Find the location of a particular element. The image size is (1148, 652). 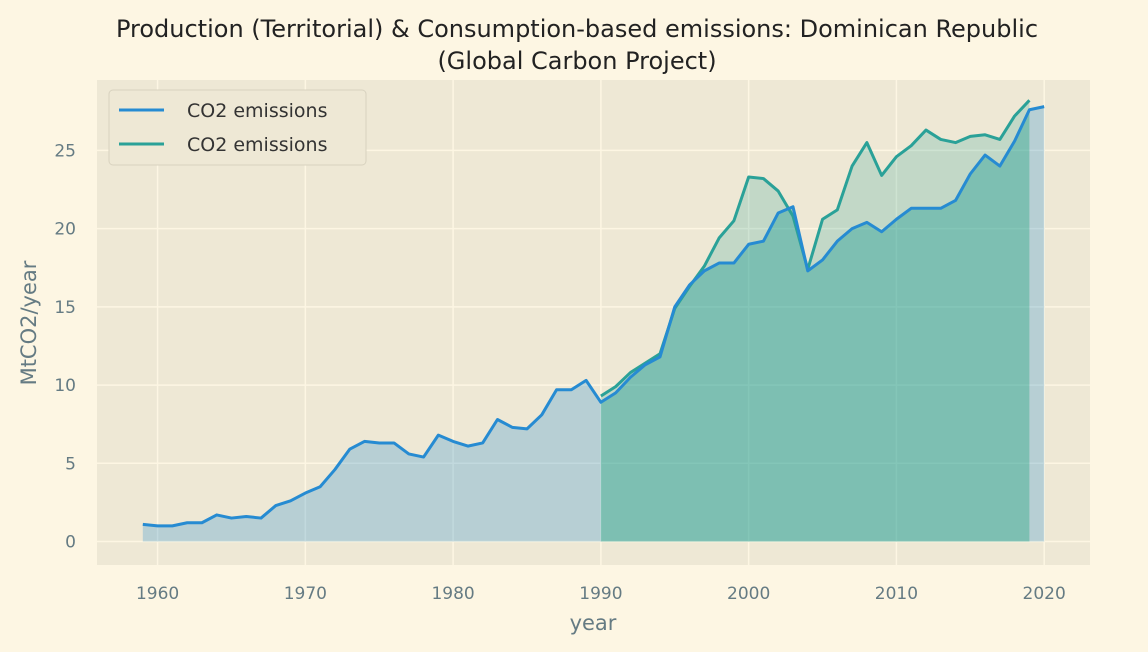

x-tick-label: 2000 is located at coordinates (748, 594).